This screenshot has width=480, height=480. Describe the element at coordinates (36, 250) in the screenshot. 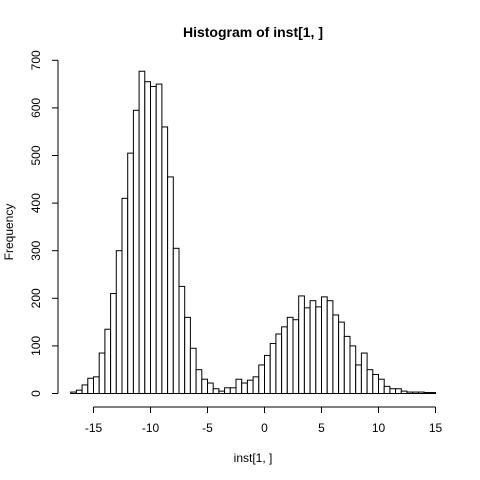

I see `y-tick-label: 300` at that location.